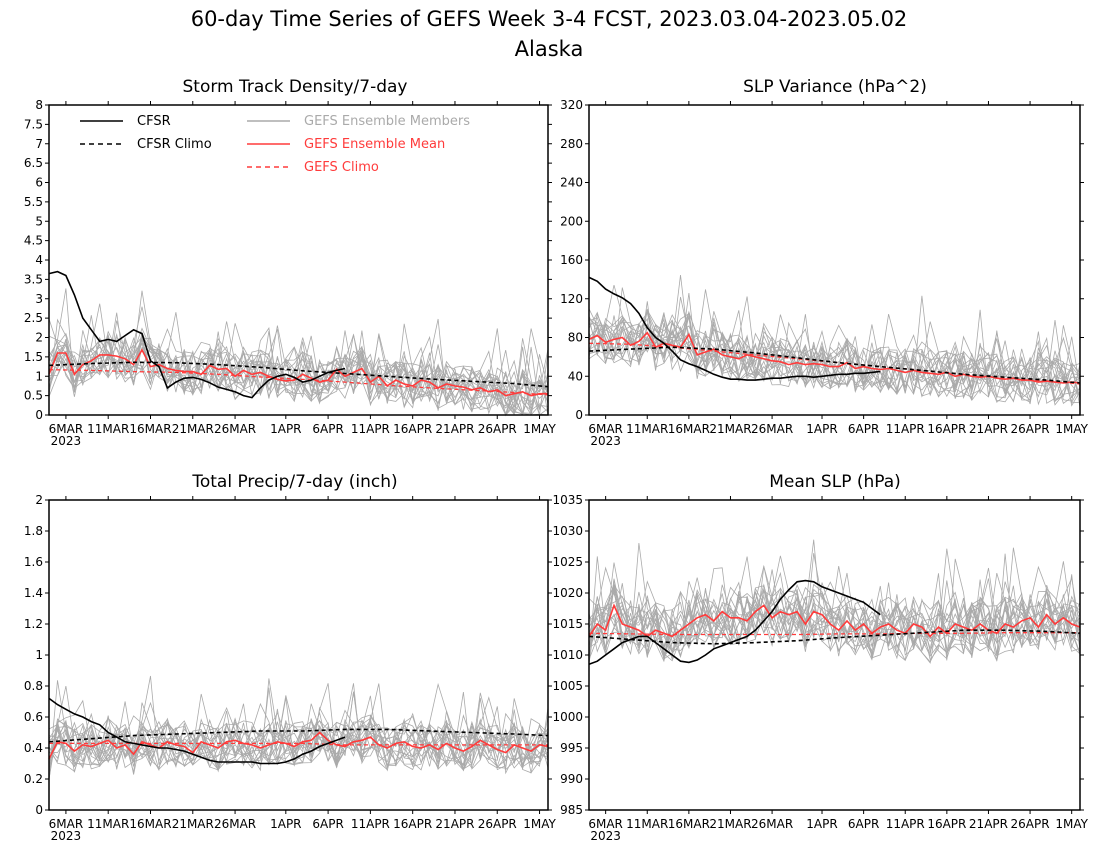  Describe the element at coordinates (571, 299) in the screenshot. I see `y-tick-label: 120` at that location.